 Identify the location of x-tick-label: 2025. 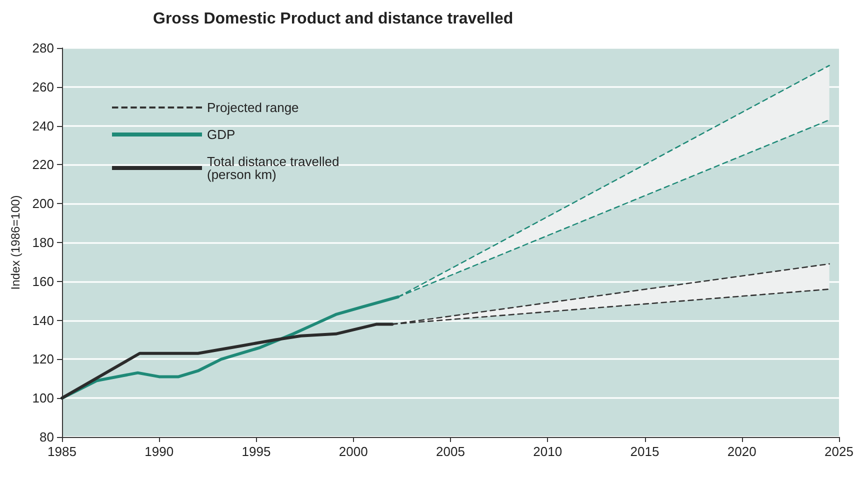
(839, 451).